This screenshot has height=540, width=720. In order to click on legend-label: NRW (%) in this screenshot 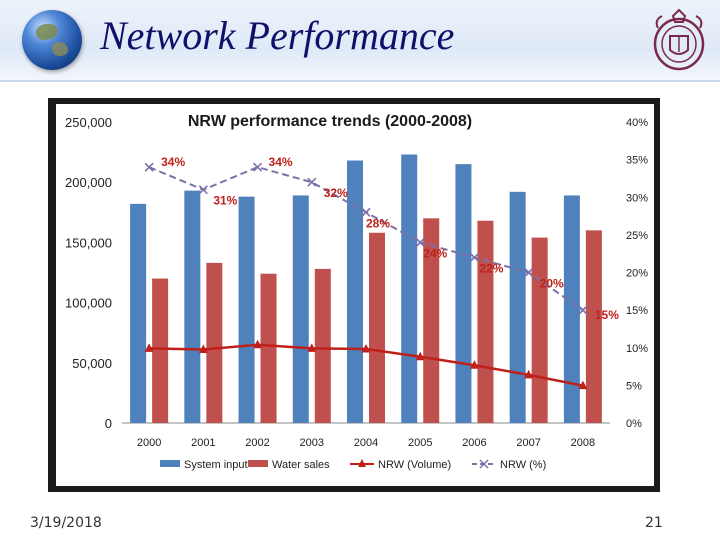, I will do `click(523, 465)`.